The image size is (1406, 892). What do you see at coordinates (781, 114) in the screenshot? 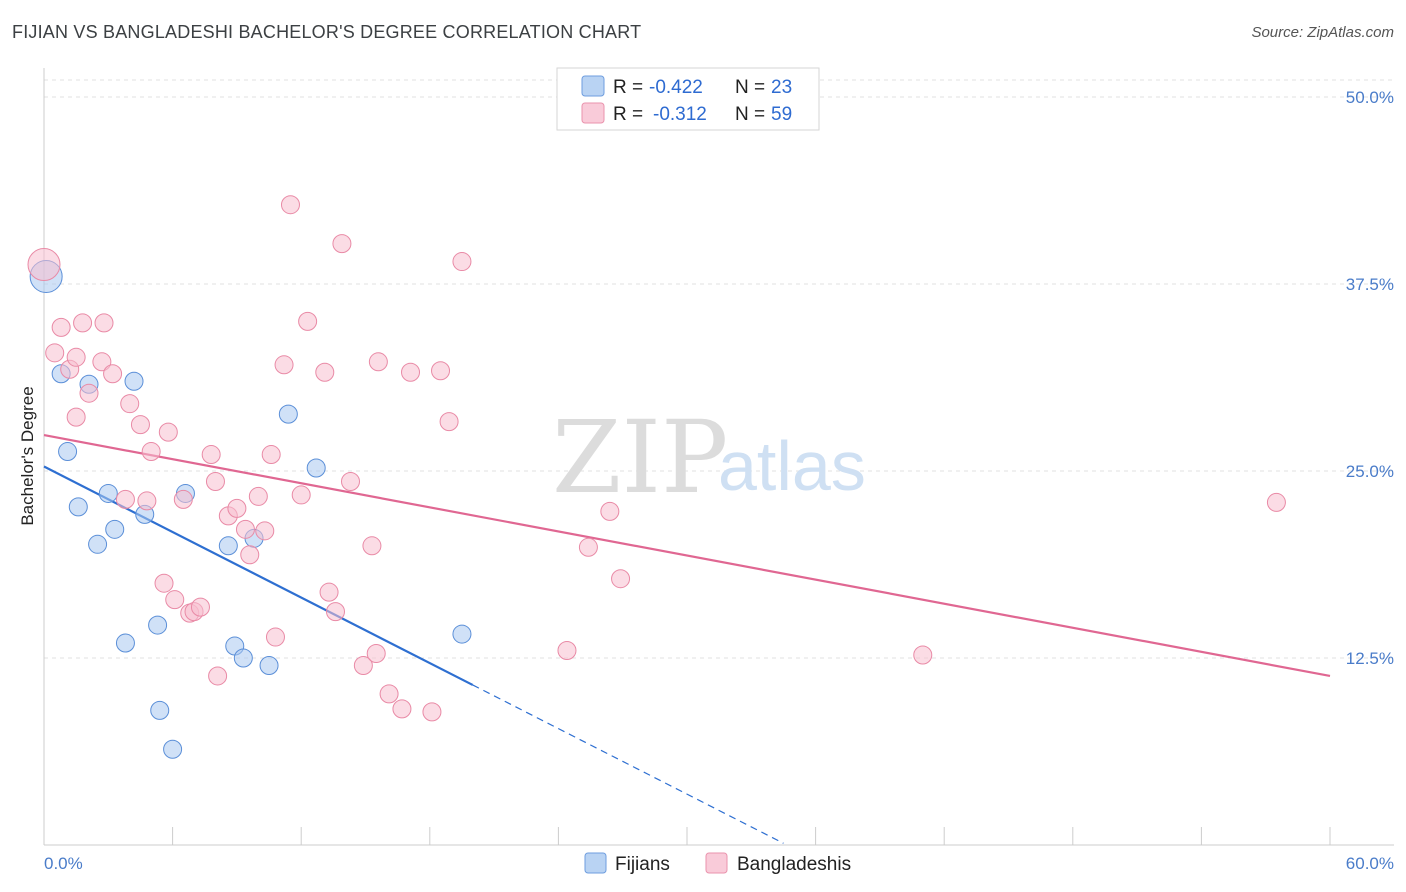
I see `legend-n-value-bangladeshis: 59` at bounding box center [781, 114].